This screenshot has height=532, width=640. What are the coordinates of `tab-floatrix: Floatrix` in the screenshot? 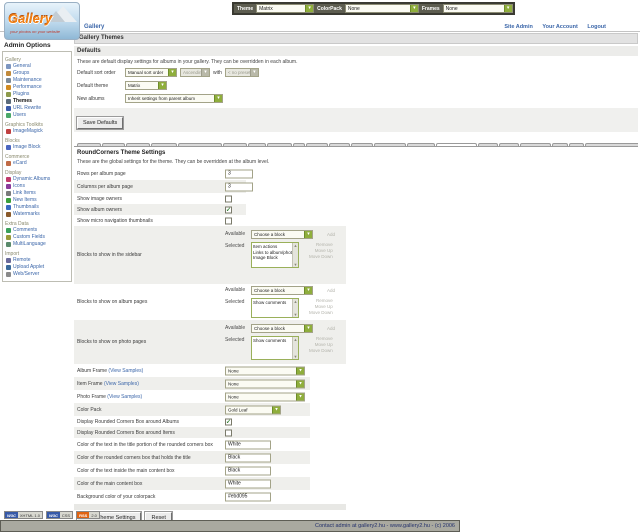 It's located at (235, 144).